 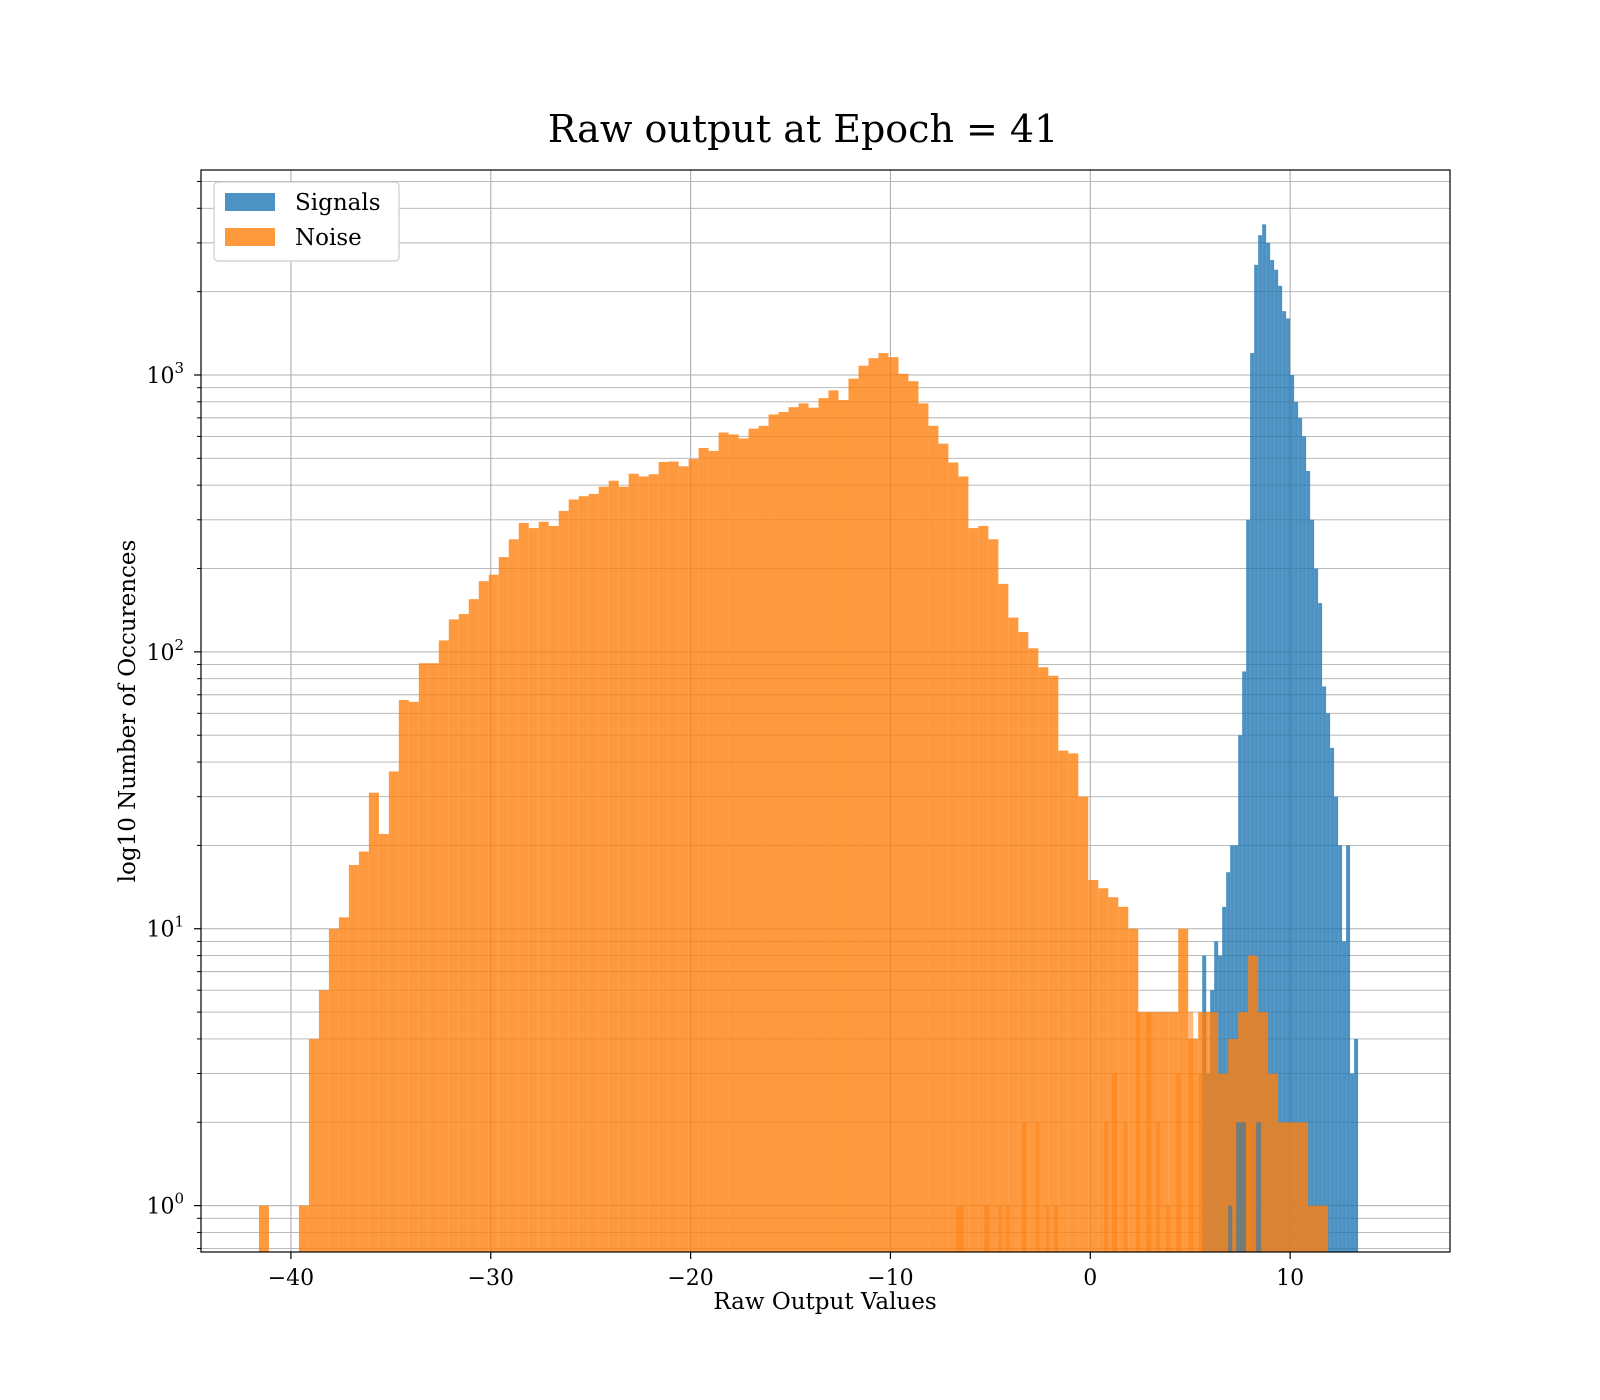 What do you see at coordinates (824, 1302) in the screenshot?
I see `x-axis-label: Raw Output Values` at bounding box center [824, 1302].